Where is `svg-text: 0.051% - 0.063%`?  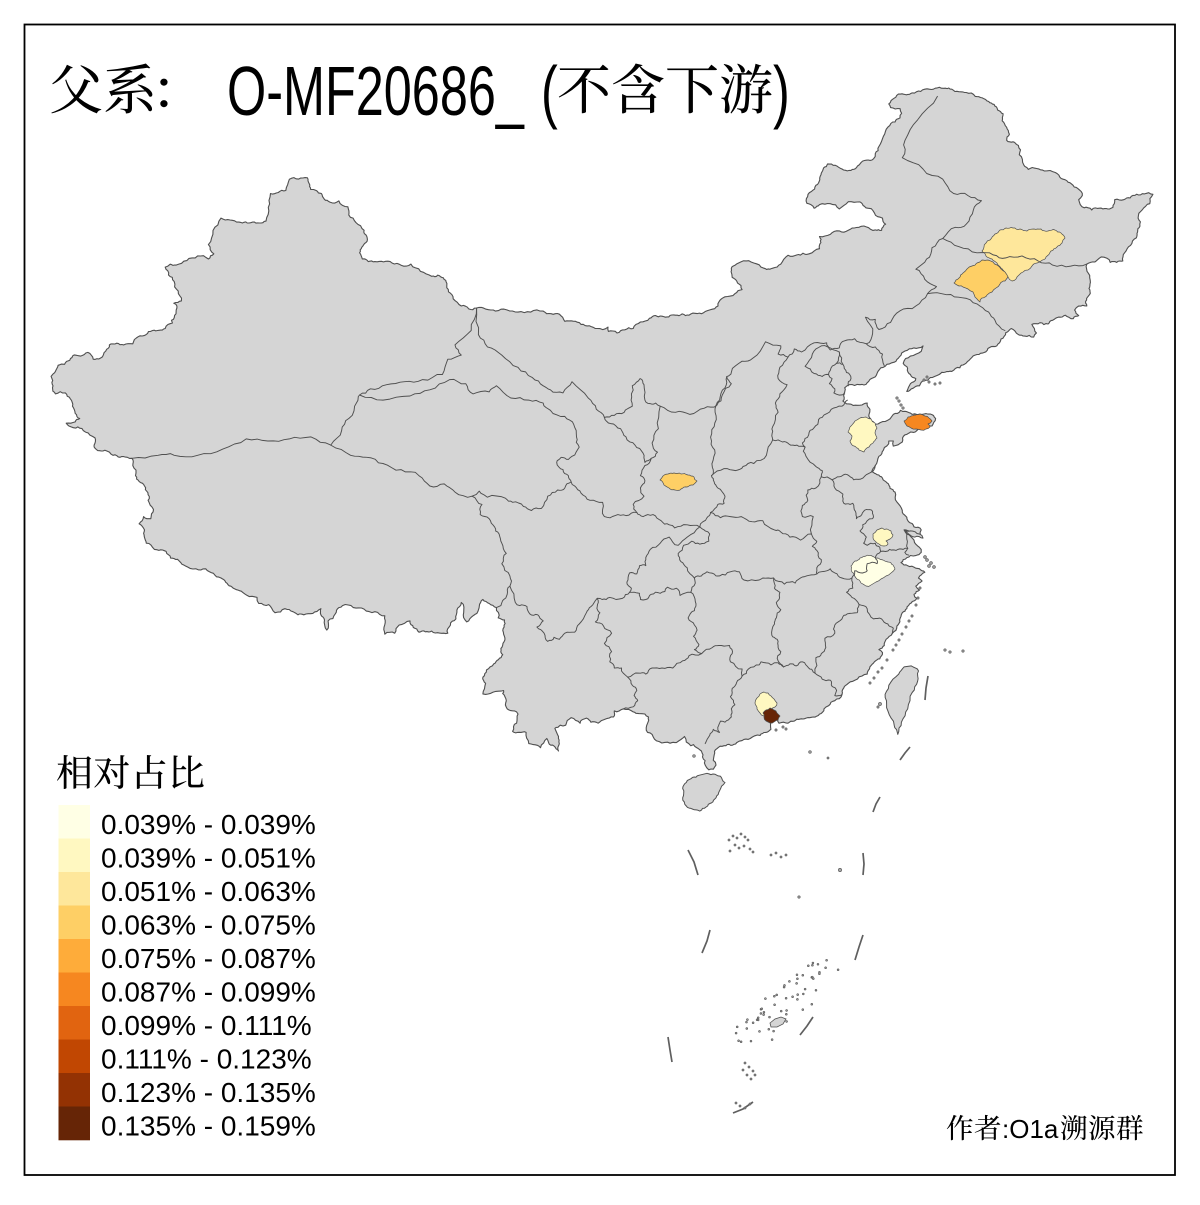
svg-text: 0.051% - 0.063% is located at coordinates (208, 891).